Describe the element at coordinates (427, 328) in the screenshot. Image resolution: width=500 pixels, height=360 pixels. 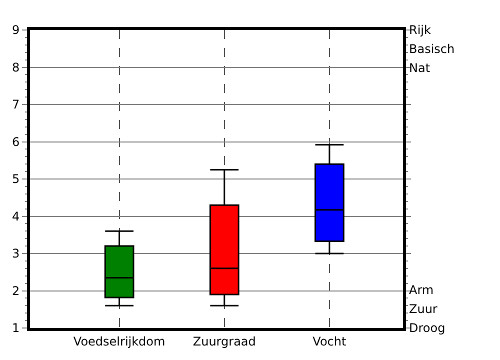
I see `text: Droog` at that location.